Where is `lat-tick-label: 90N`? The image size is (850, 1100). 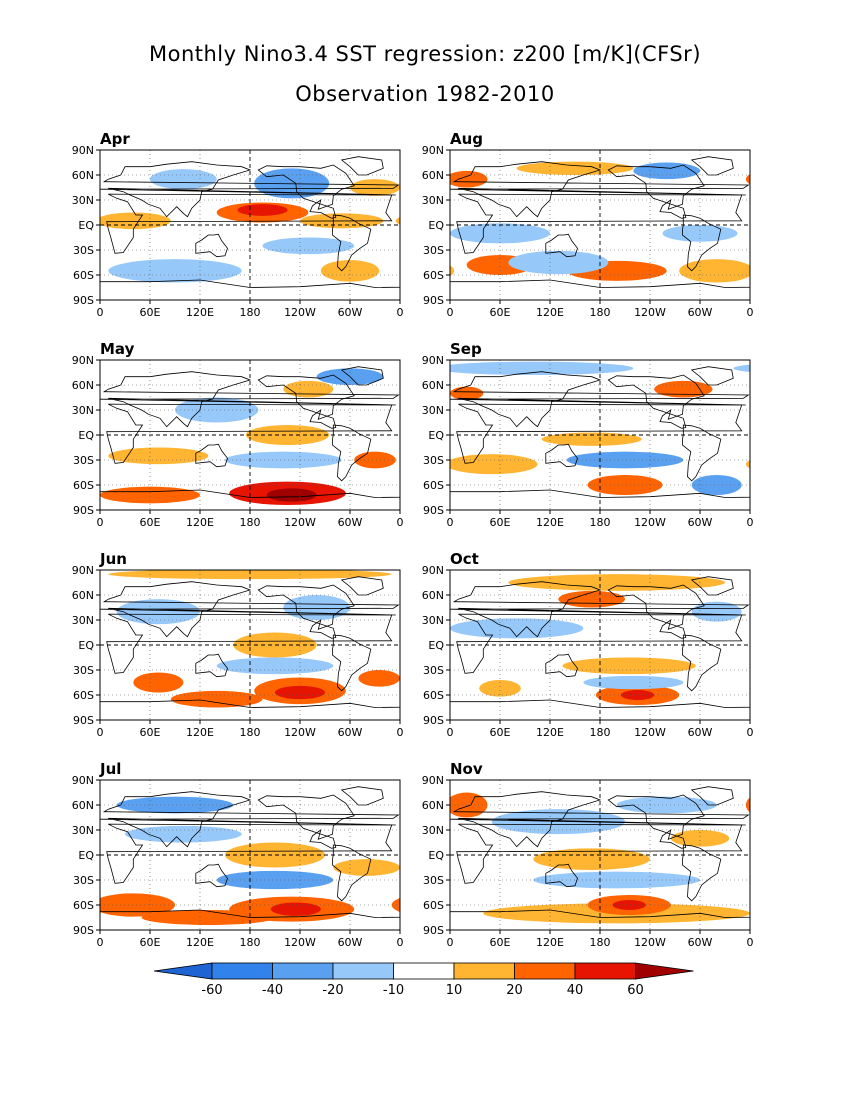 lat-tick-label: 90N is located at coordinates (83, 780).